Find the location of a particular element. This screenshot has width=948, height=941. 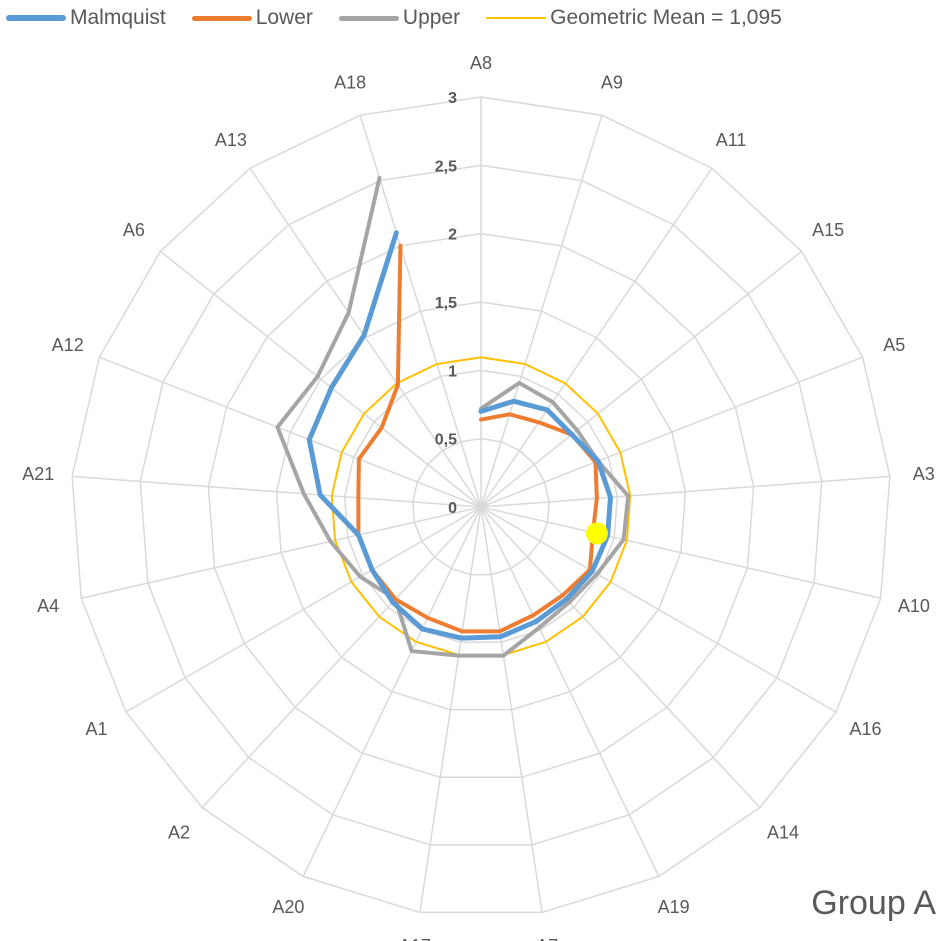

tick-label: 3 is located at coordinates (452, 98).